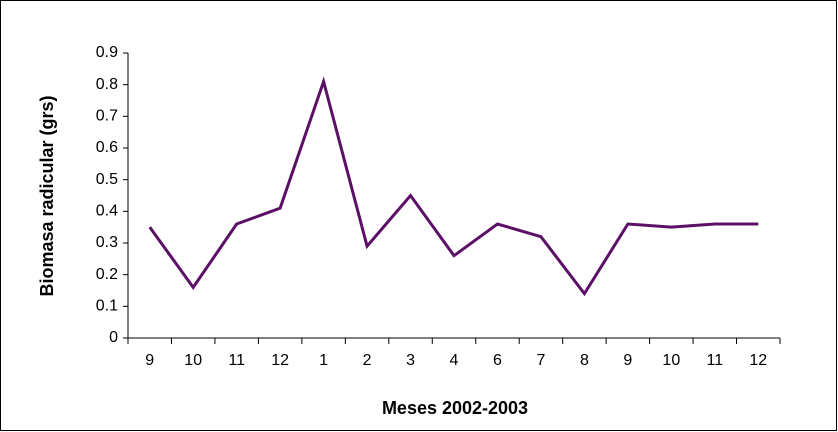  I want to click on x-tick-label: 7, so click(540, 360).